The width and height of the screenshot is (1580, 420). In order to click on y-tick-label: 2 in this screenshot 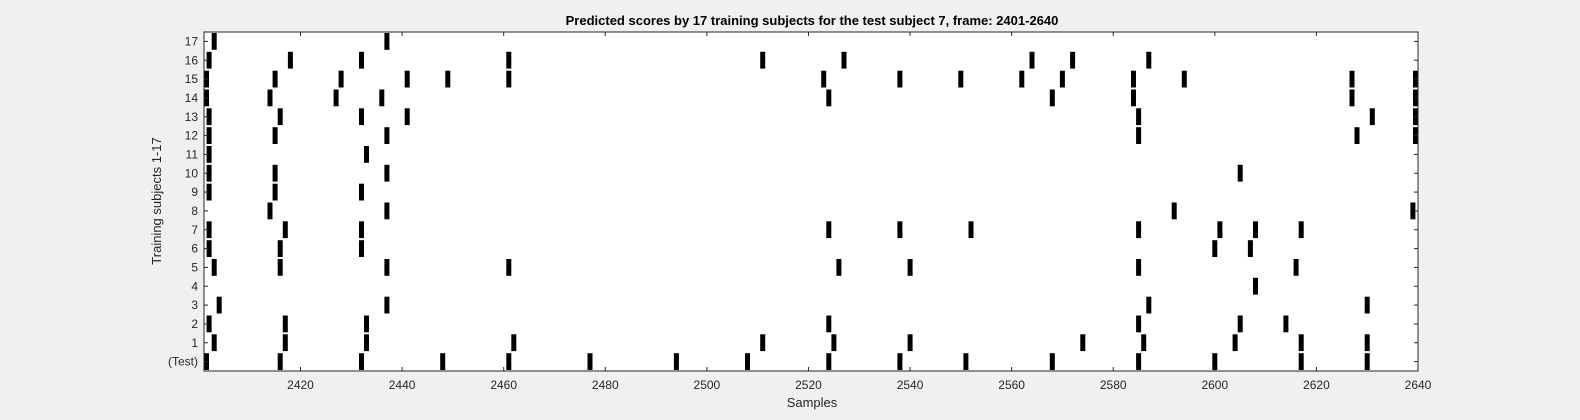, I will do `click(194, 324)`.